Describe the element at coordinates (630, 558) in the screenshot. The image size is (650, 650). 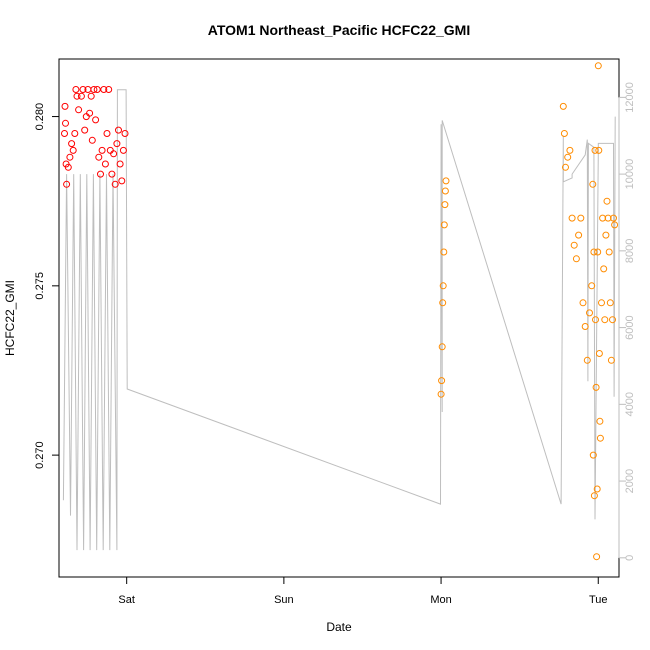
I see `y2-tick-label: 0` at that location.